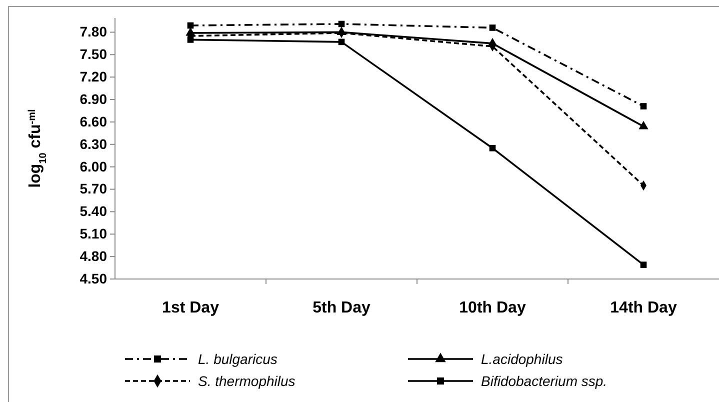 This screenshot has width=719, height=402. What do you see at coordinates (94, 76) in the screenshot?
I see `y-tick-label: 7.20` at bounding box center [94, 76].